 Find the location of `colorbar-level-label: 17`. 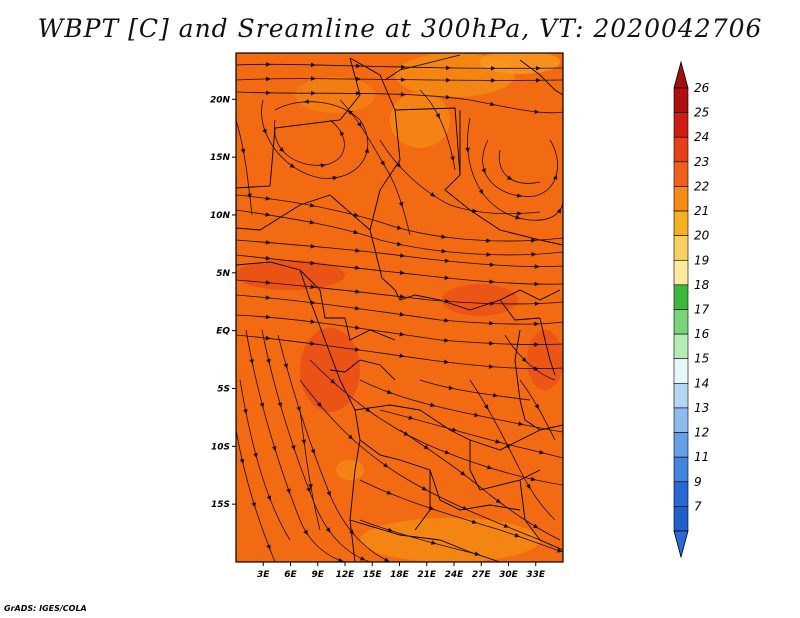

colorbar-level-label: 17 is located at coordinates (702, 310).